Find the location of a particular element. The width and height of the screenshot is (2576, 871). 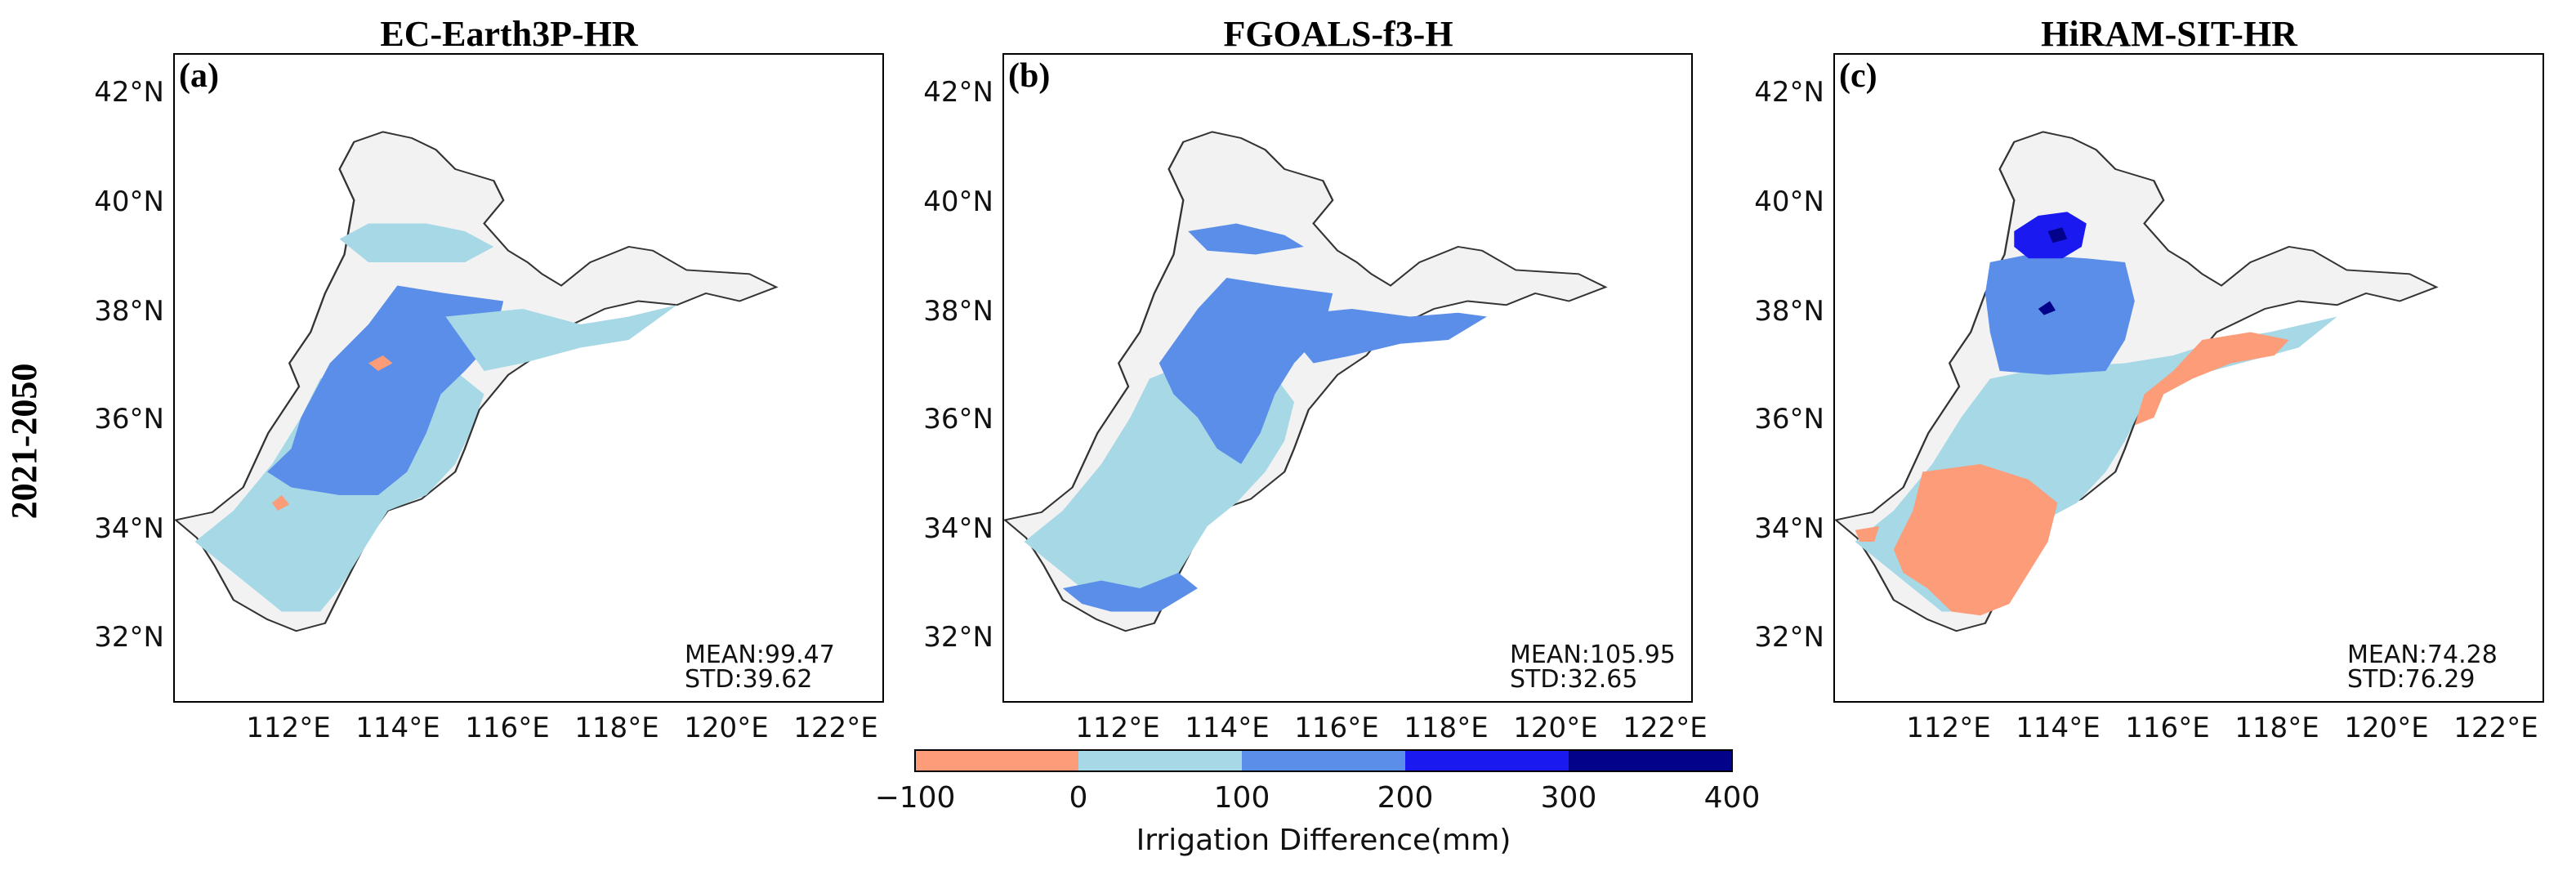

irrigation-zone-negative-south is located at coordinates (1976, 540).